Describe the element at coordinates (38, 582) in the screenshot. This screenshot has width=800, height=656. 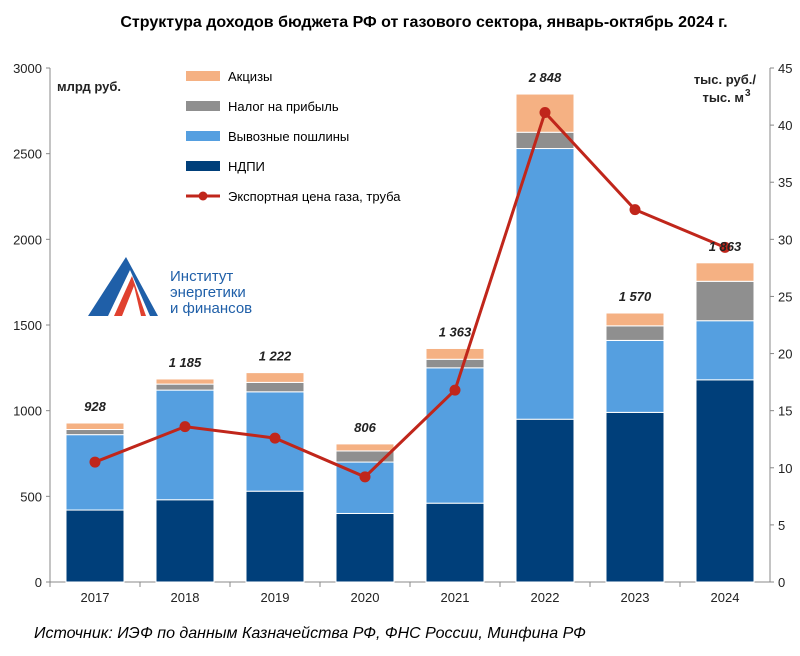
I see `left-tick-label: 0` at that location.